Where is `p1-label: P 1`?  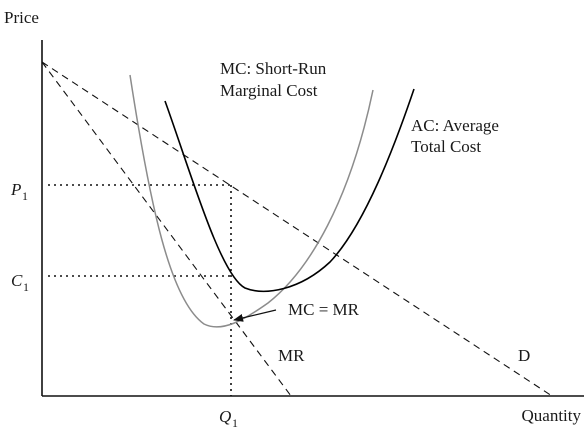
p1-label: P 1 is located at coordinates (19, 191).